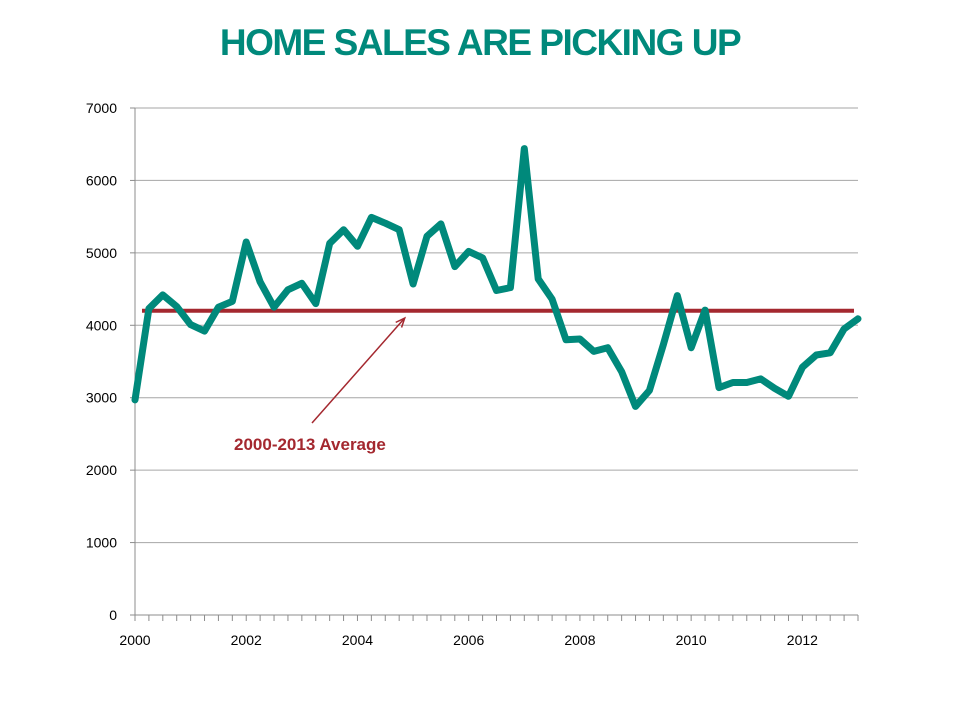 This screenshot has height=720, width=960. What do you see at coordinates (101, 325) in the screenshot?
I see `y-tick-label: 4000` at bounding box center [101, 325].